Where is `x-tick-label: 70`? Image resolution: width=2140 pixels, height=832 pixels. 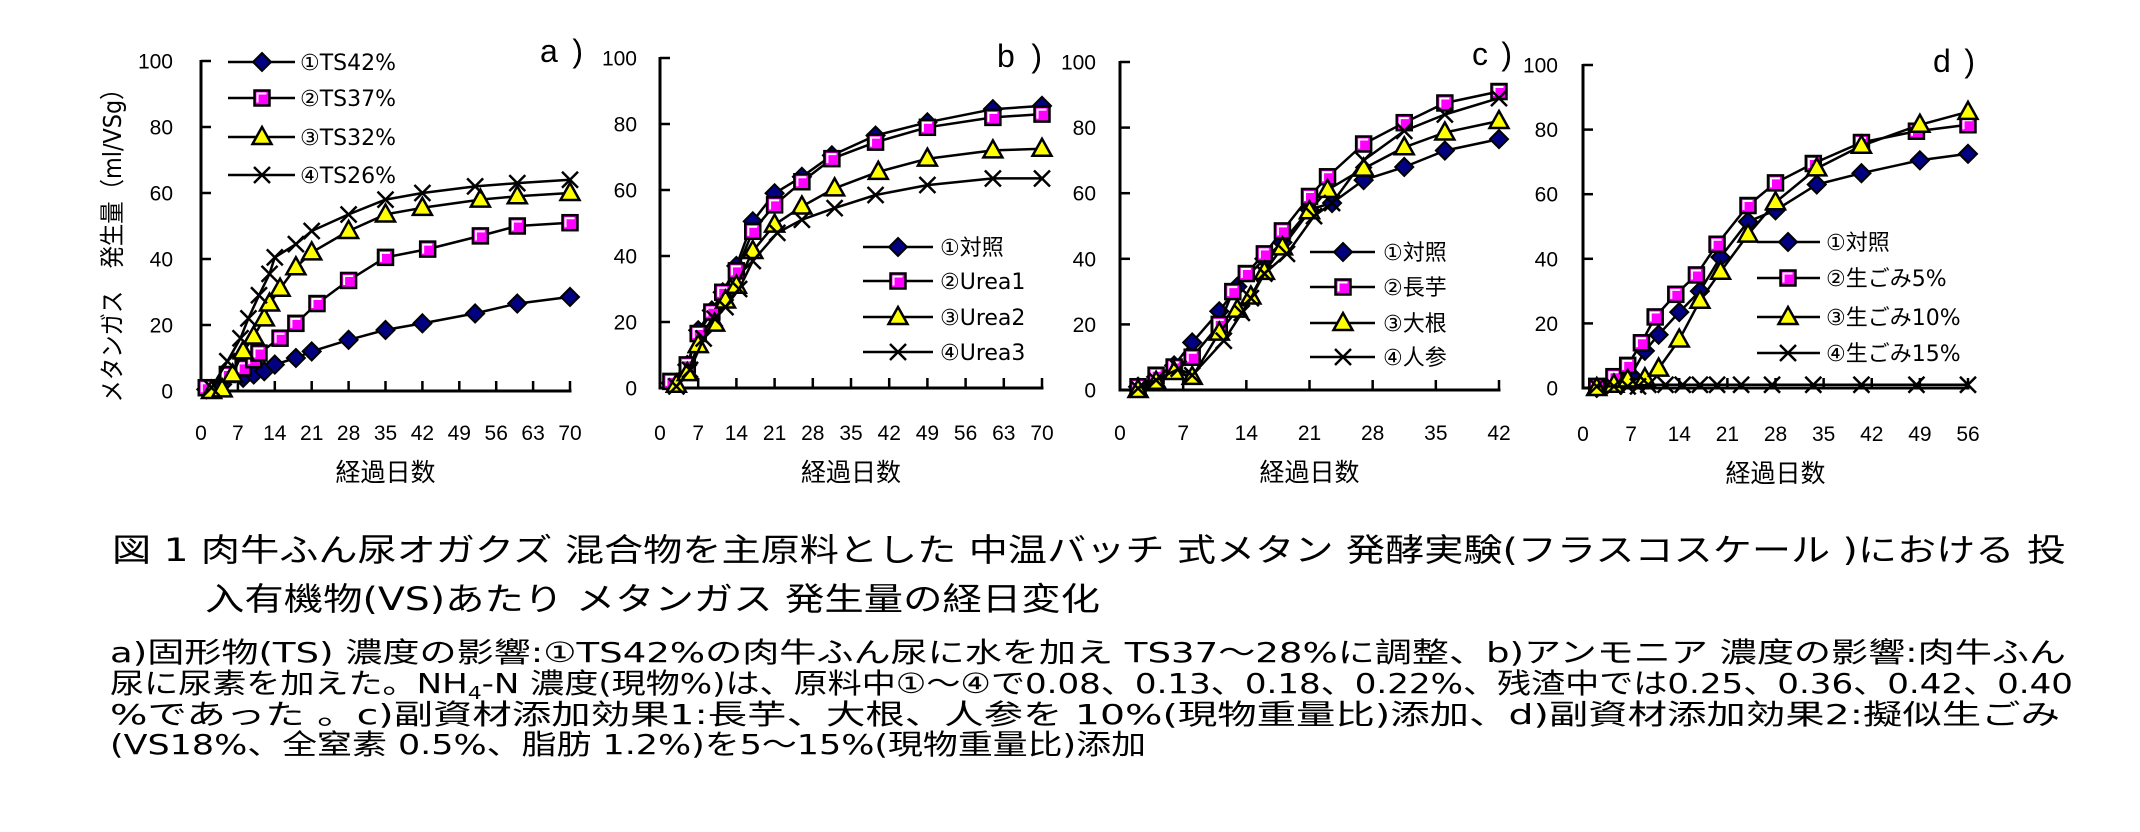 x-tick-label: 70 is located at coordinates (569, 433).